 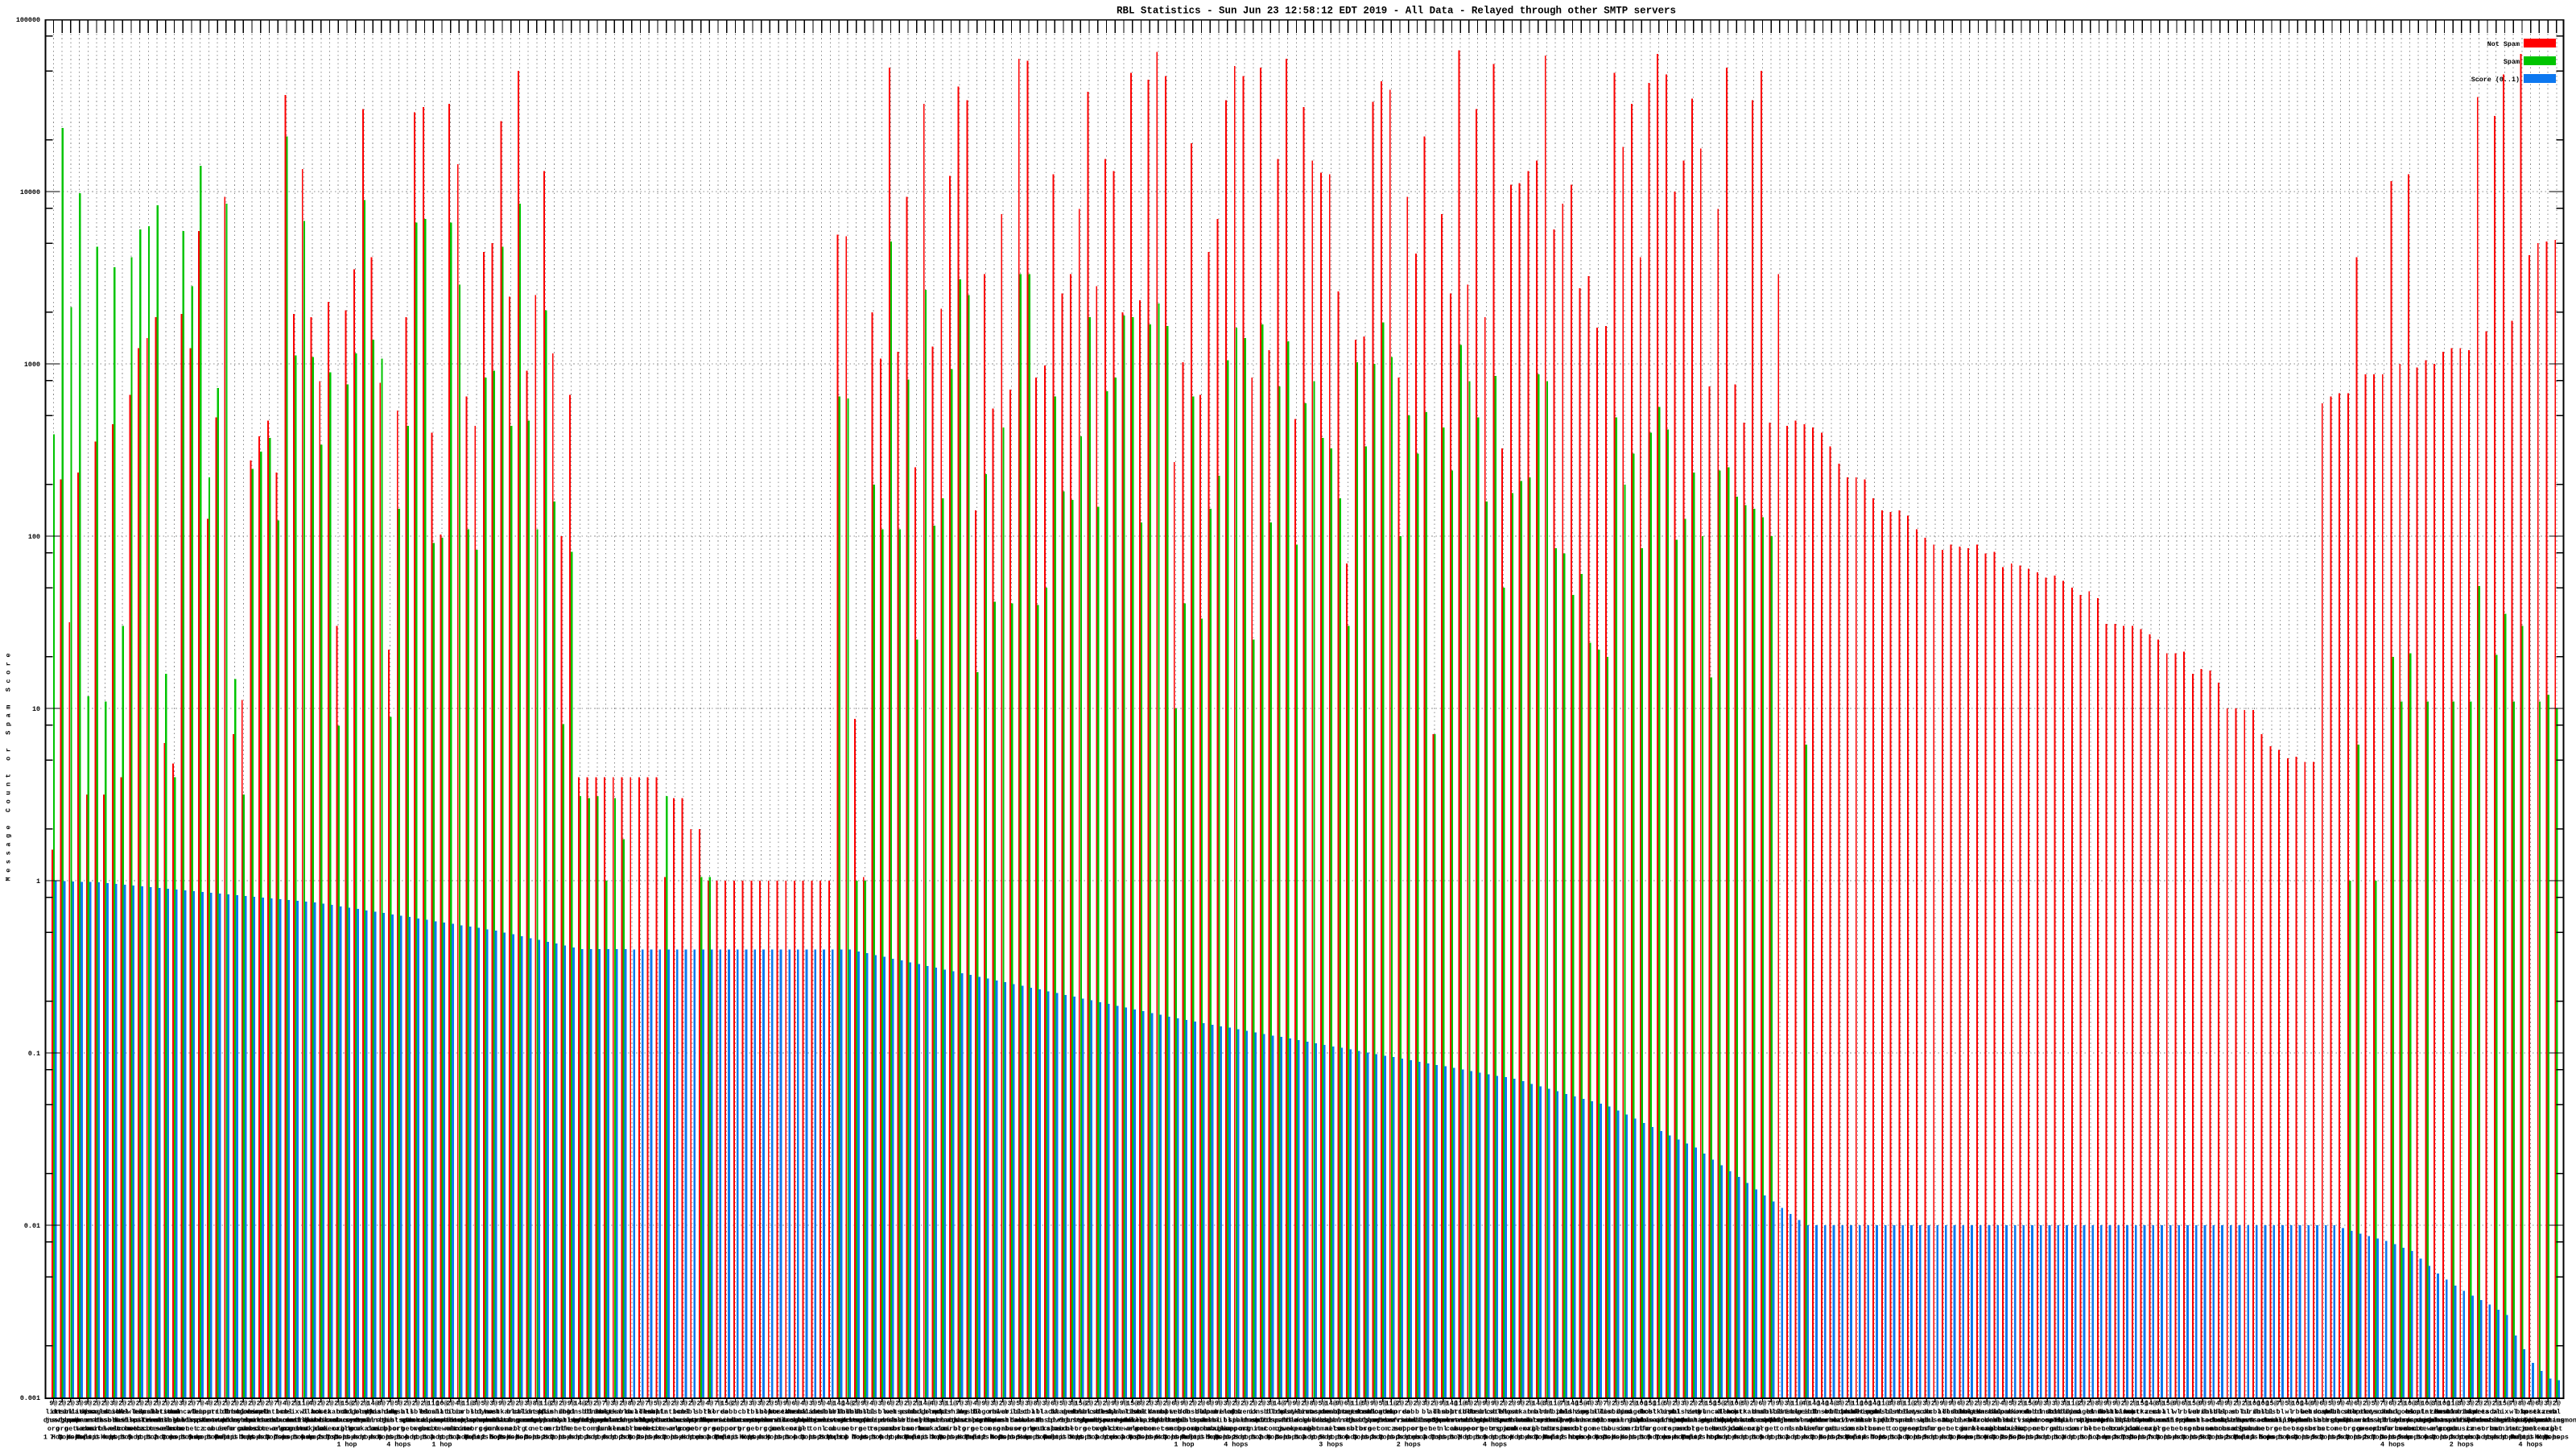 I want to click on svg-text: abusix, so click(x=1555, y=1429).